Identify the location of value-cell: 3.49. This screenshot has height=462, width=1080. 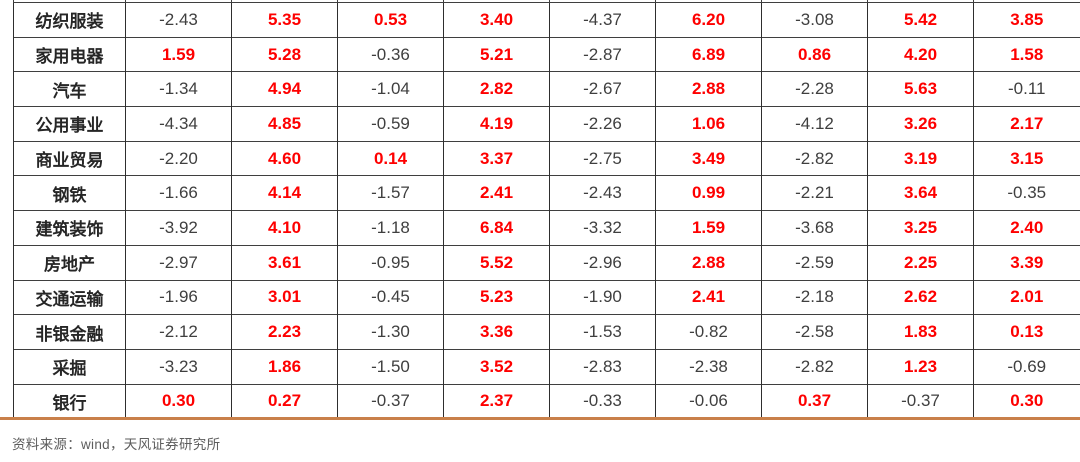
(708, 158).